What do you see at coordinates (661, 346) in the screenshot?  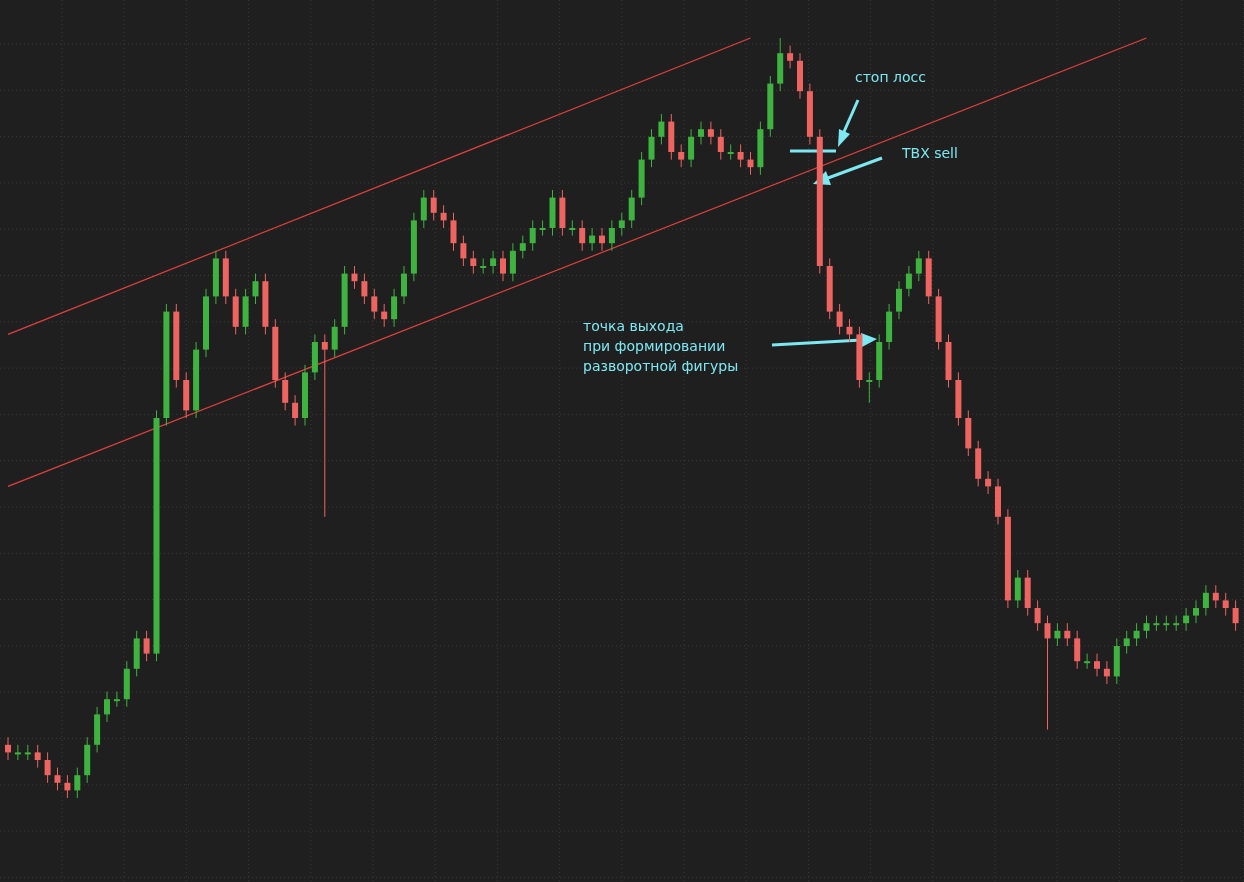 I see `annotation: точка выхода при формировании разворотной фигуры` at bounding box center [661, 346].